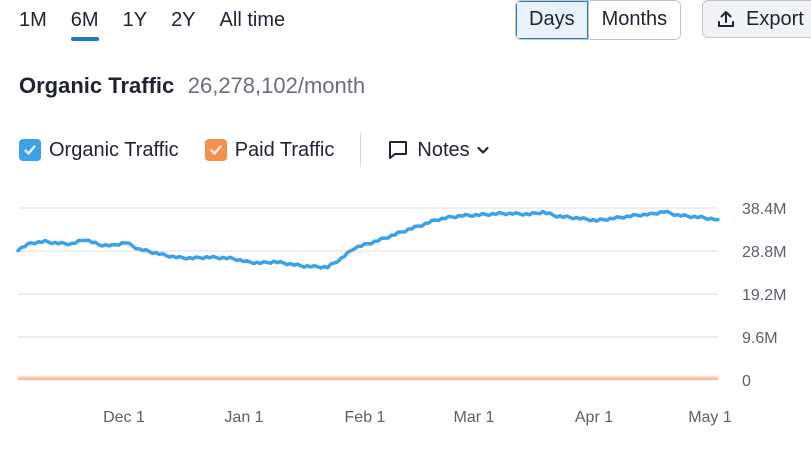 This screenshot has width=811, height=450. Describe the element at coordinates (365, 417) in the screenshot. I see `x-tick-label: Feb 1` at that location.